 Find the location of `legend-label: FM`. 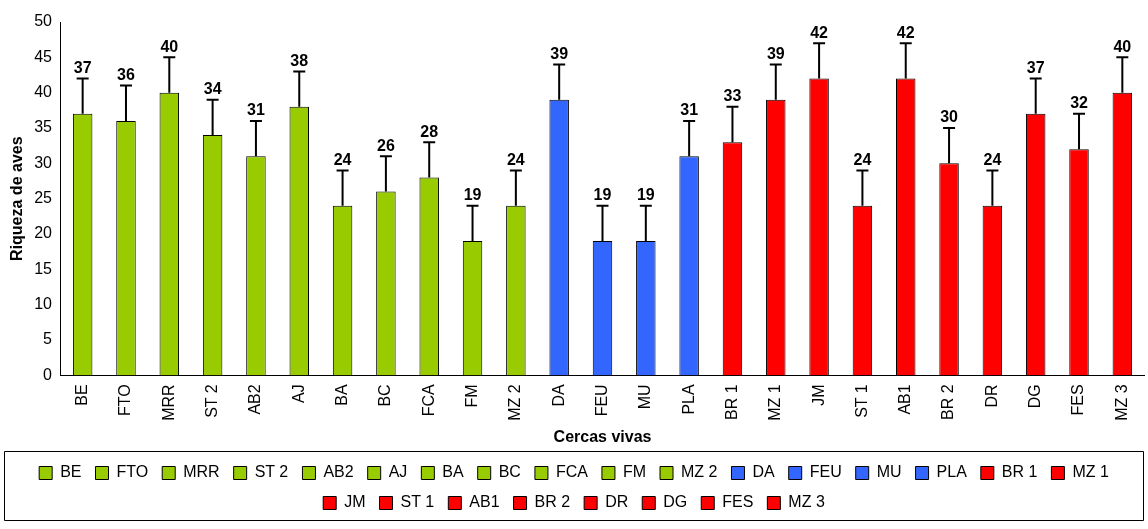

legend-label: FM is located at coordinates (634, 472).